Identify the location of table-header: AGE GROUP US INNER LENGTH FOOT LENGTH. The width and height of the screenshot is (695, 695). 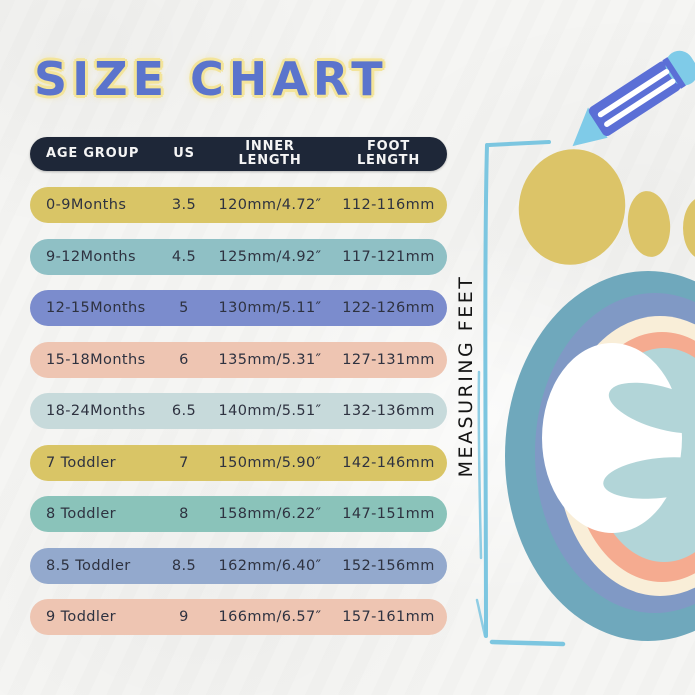
(238, 154).